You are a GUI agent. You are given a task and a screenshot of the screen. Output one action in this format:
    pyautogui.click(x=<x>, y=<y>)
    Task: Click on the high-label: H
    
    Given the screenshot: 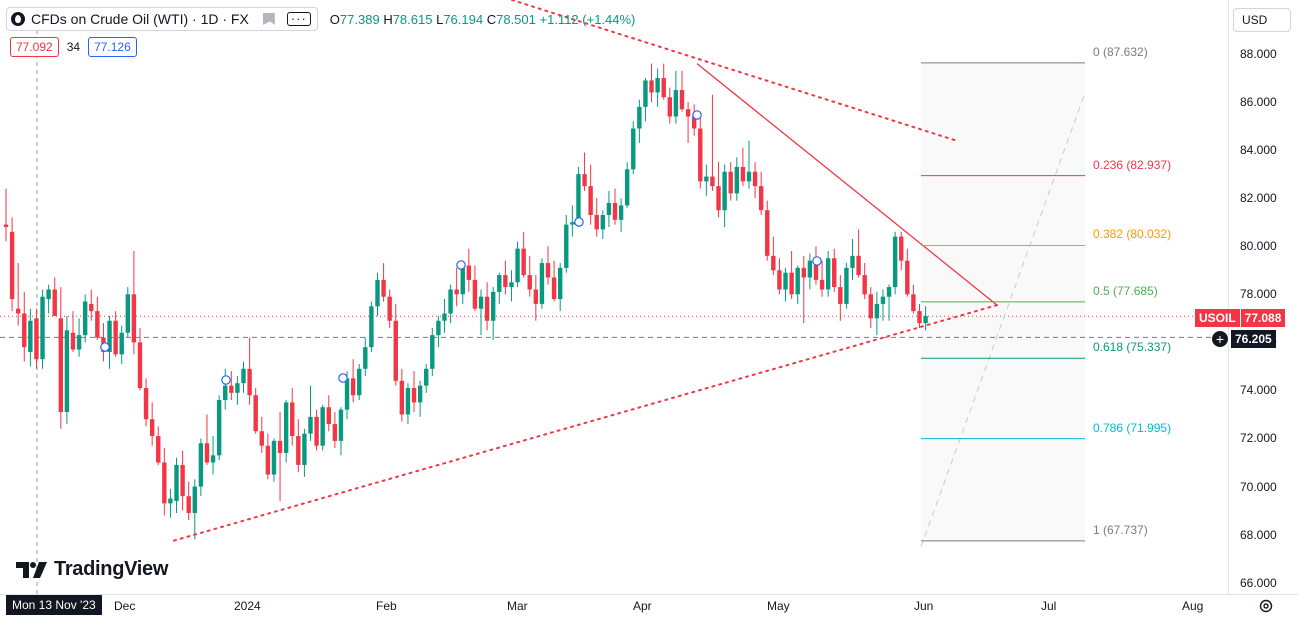 What is the action you would take?
    pyautogui.click(x=388, y=19)
    